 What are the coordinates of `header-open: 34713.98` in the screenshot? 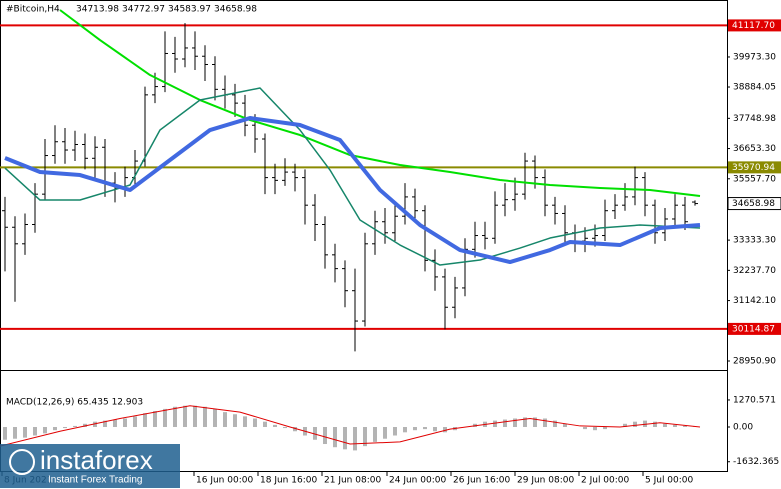 It's located at (97, 10).